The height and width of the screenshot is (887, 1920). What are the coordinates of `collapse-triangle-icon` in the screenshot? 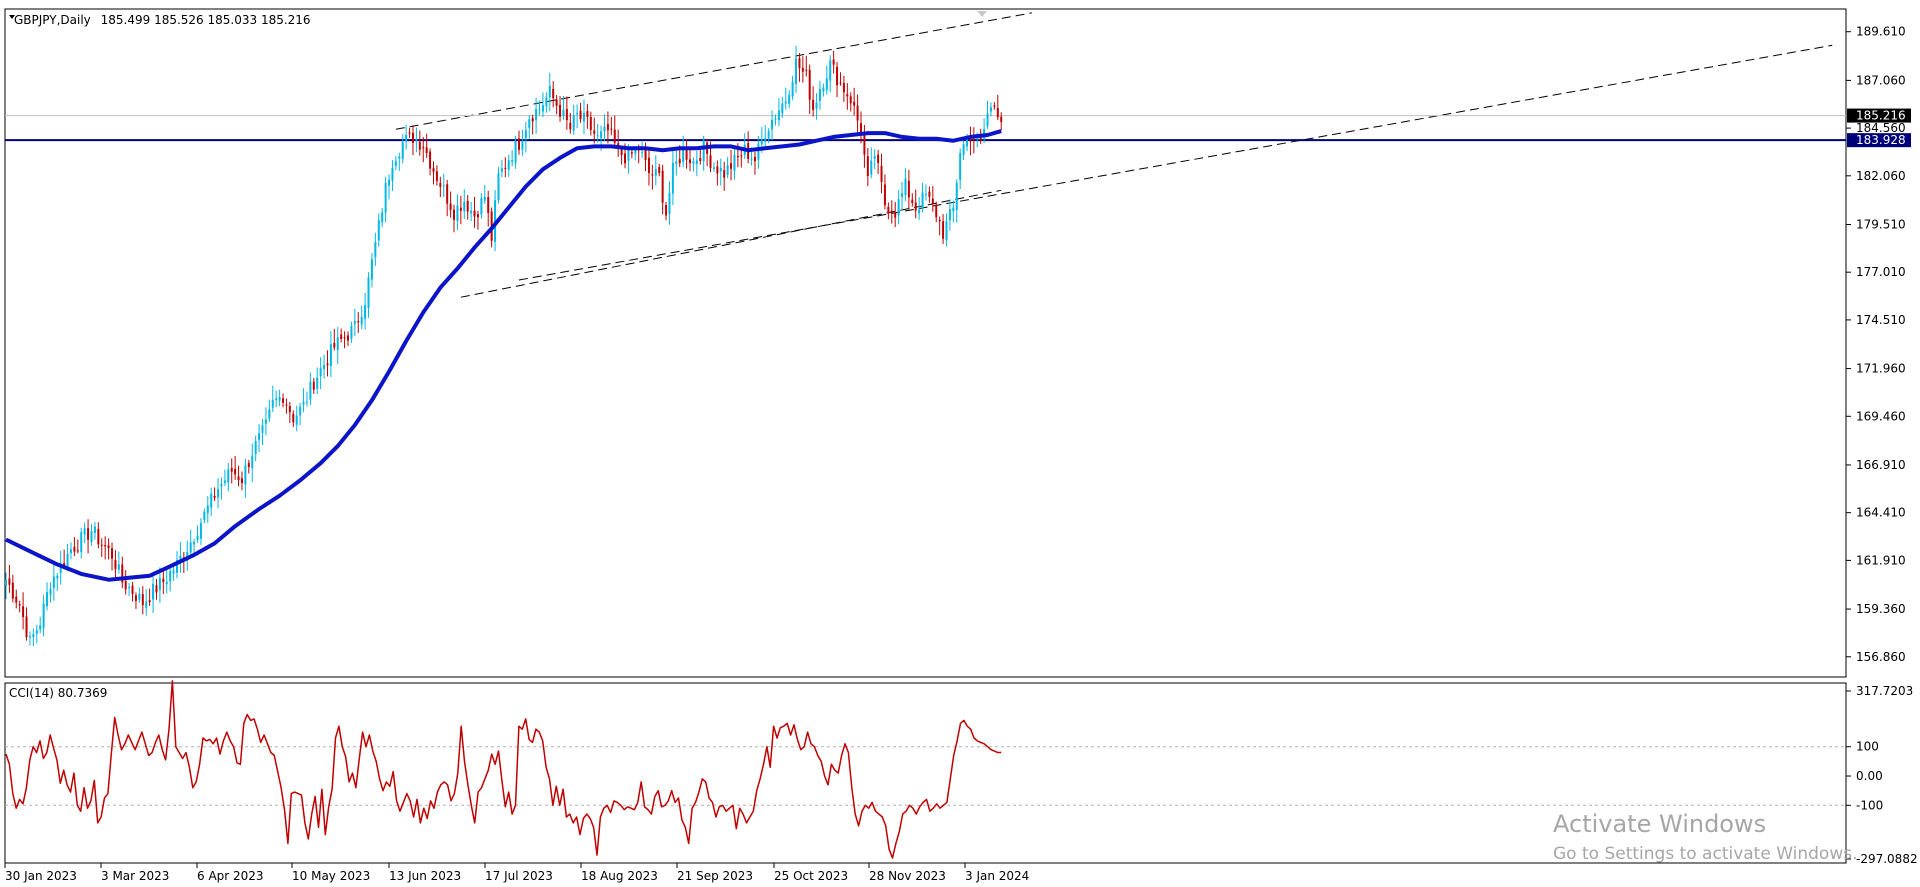 It's located at (12, 17).